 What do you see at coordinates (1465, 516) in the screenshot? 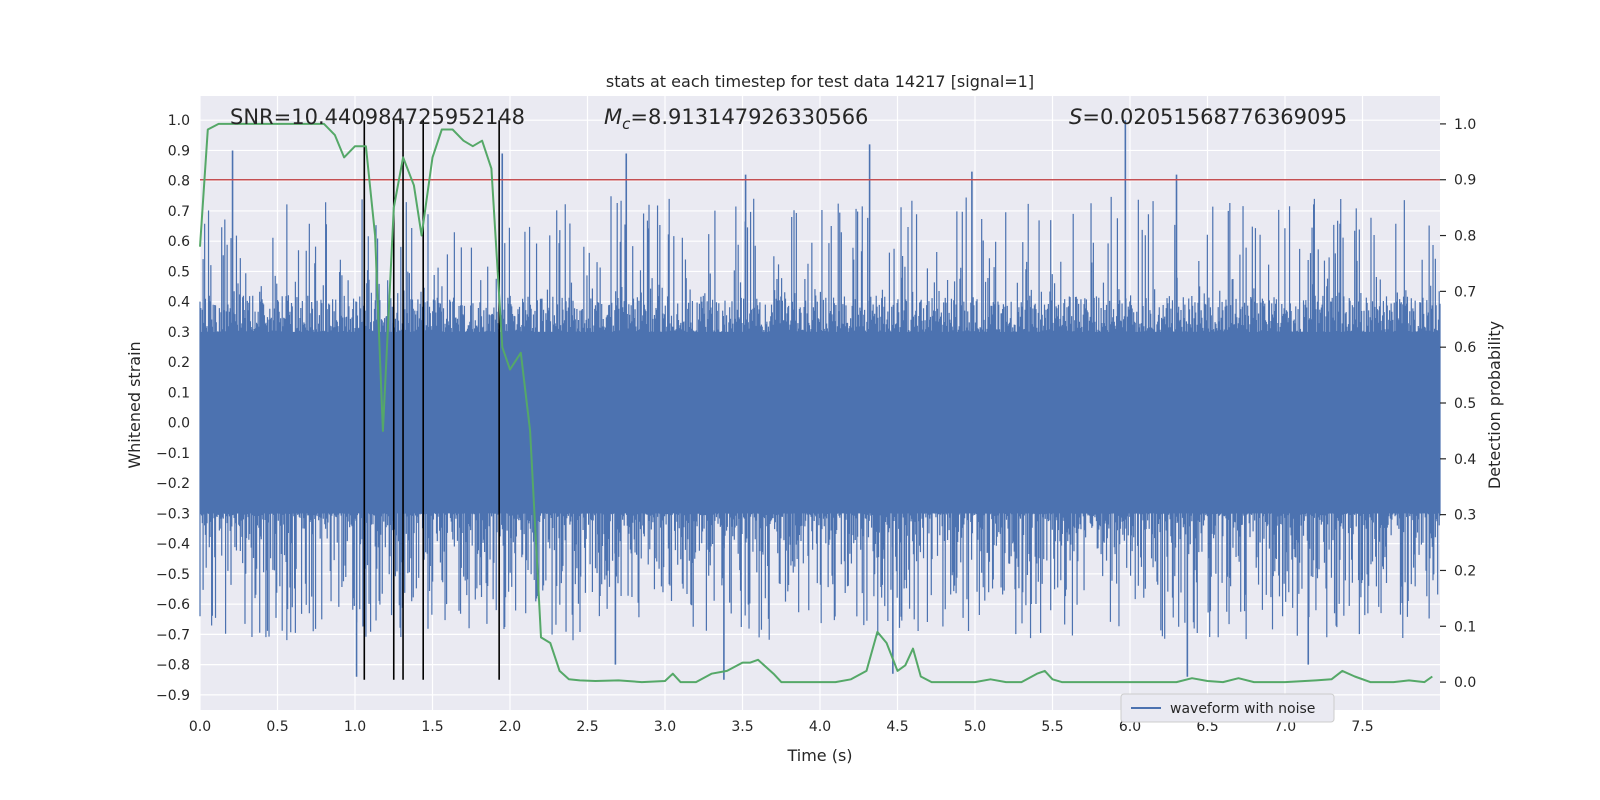
I see `right-tick-label-3: 0.3` at bounding box center [1465, 516].